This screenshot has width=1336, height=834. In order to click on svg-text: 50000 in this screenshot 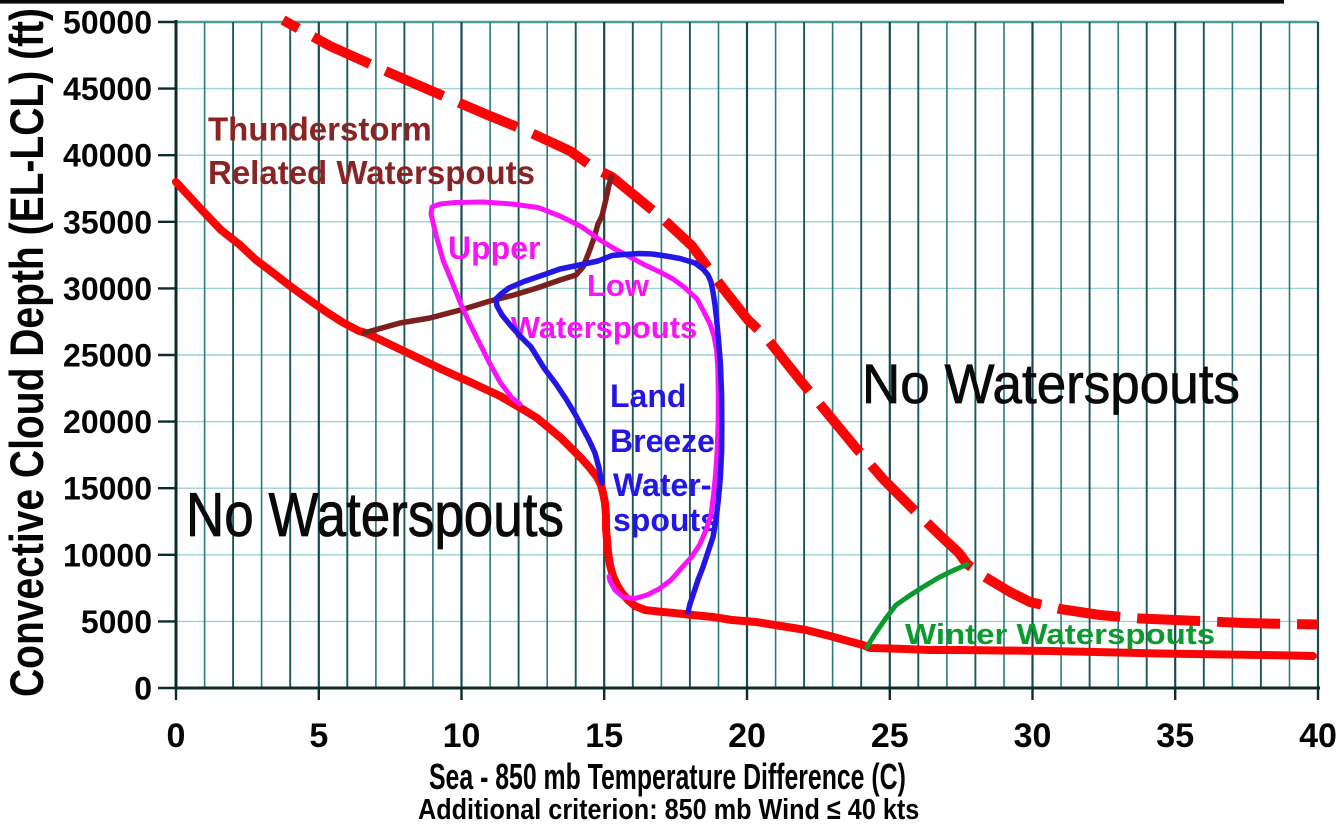, I will do `click(107, 23)`.